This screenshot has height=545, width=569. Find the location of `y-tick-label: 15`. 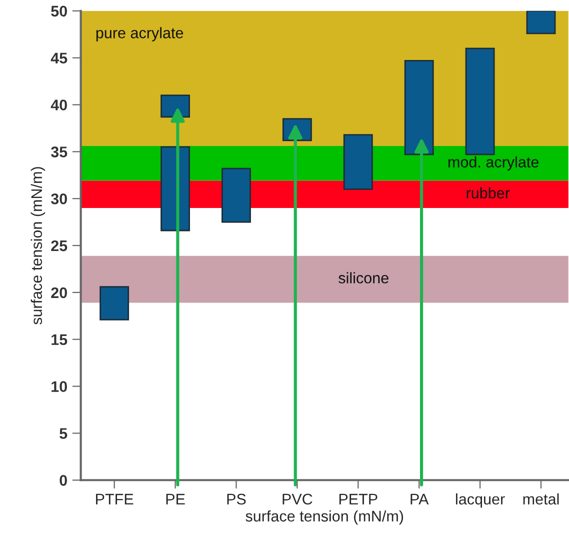

y-tick-label: 15 is located at coordinates (60, 340).